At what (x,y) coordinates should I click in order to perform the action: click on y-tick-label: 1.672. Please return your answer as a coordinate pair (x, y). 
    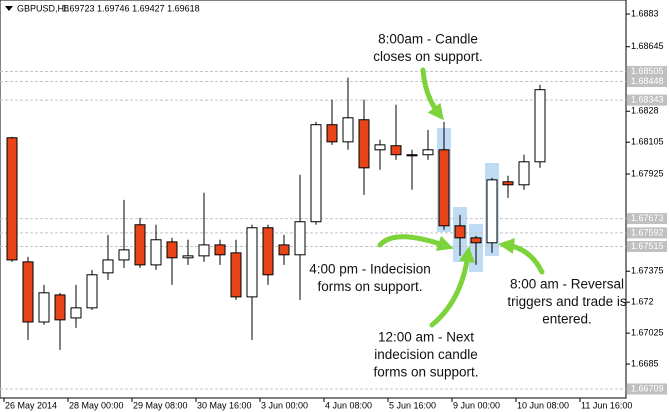
    Looking at the image, I should click on (642, 302).